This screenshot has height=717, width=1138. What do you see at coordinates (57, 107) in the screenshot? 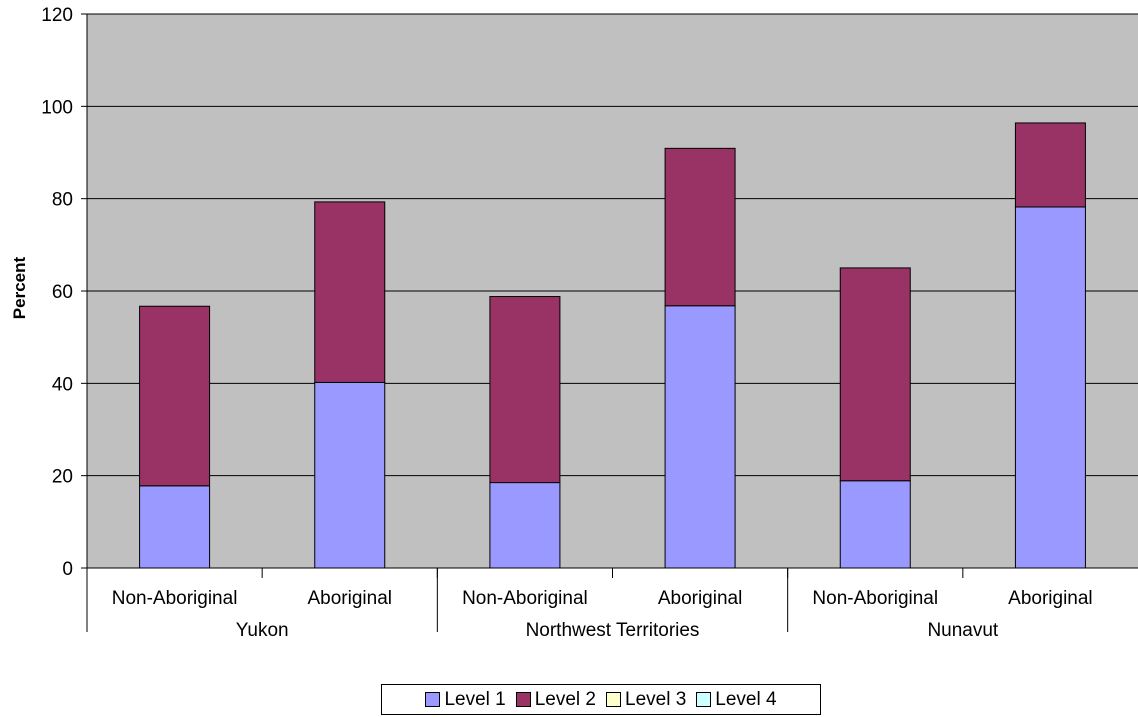
I see `y-tick-label: 100` at bounding box center [57, 107].